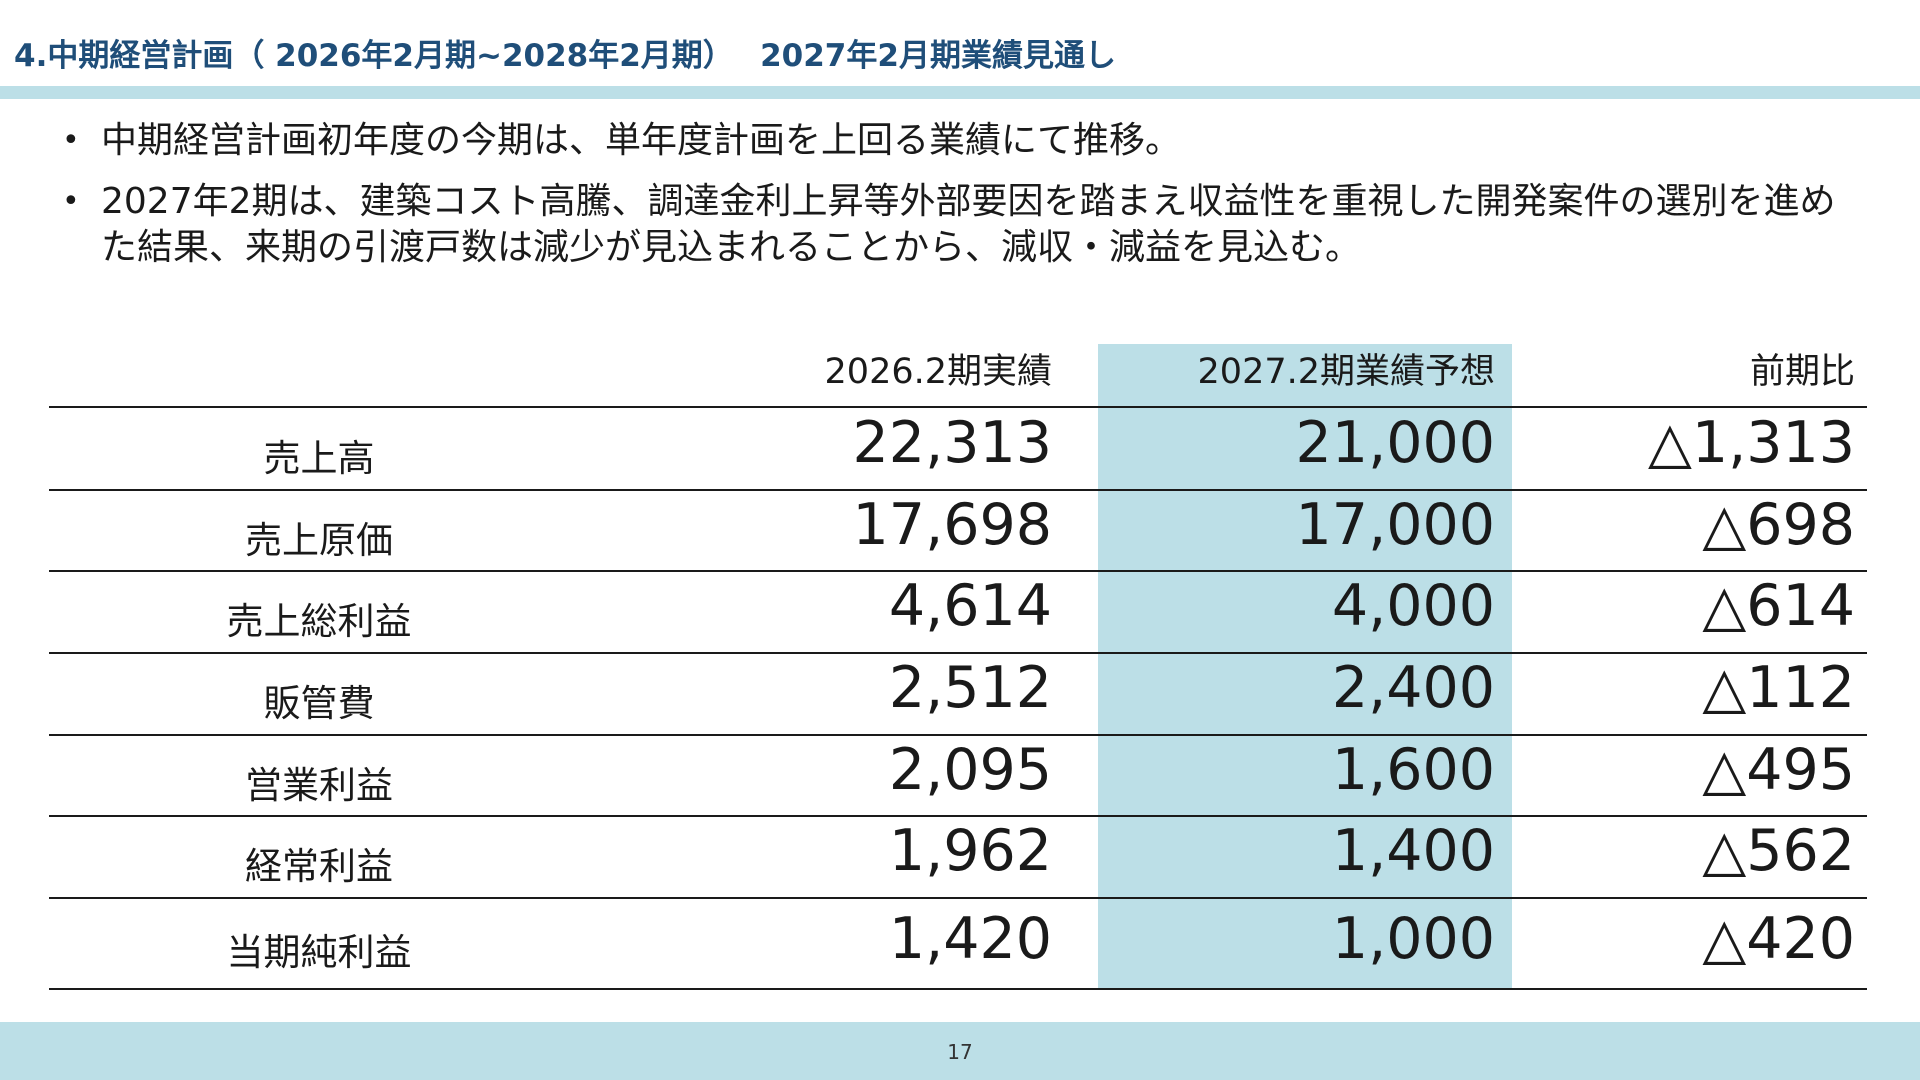 The width and height of the screenshot is (1920, 1080). I want to click on table-row: 営業利益 2,095 1,600 △495, so click(958, 775).